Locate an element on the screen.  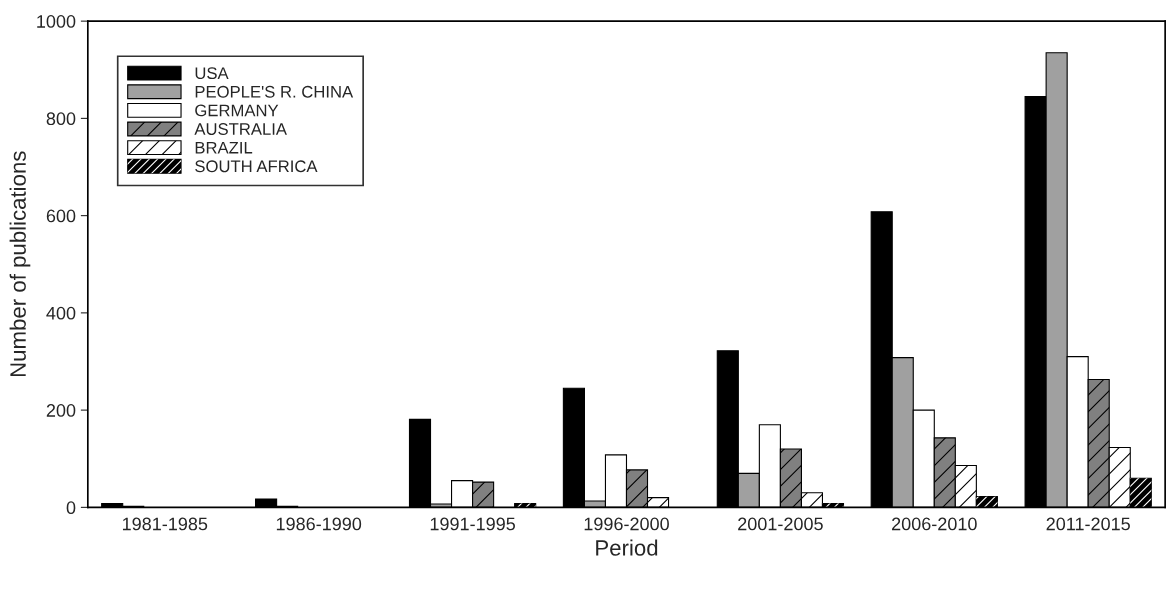
x-tick-label: 1996-2000 is located at coordinates (626, 524).